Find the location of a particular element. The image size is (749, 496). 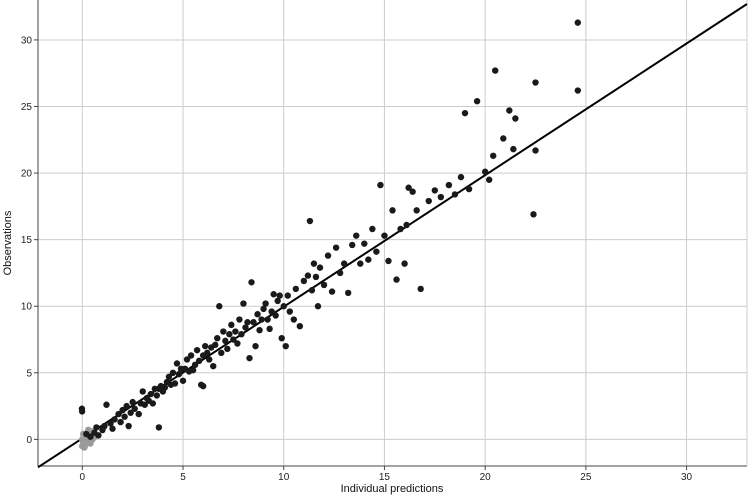

x-tick-label: 5 is located at coordinates (183, 477).